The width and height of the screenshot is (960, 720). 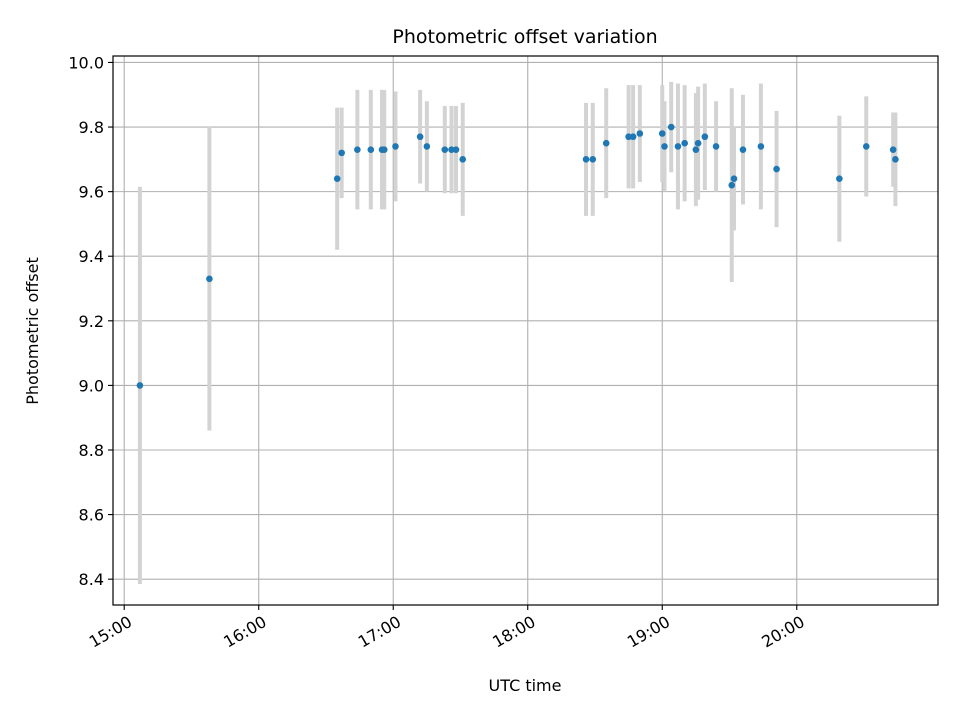 What do you see at coordinates (91, 192) in the screenshot?
I see `y-tick-label: 9.6` at bounding box center [91, 192].